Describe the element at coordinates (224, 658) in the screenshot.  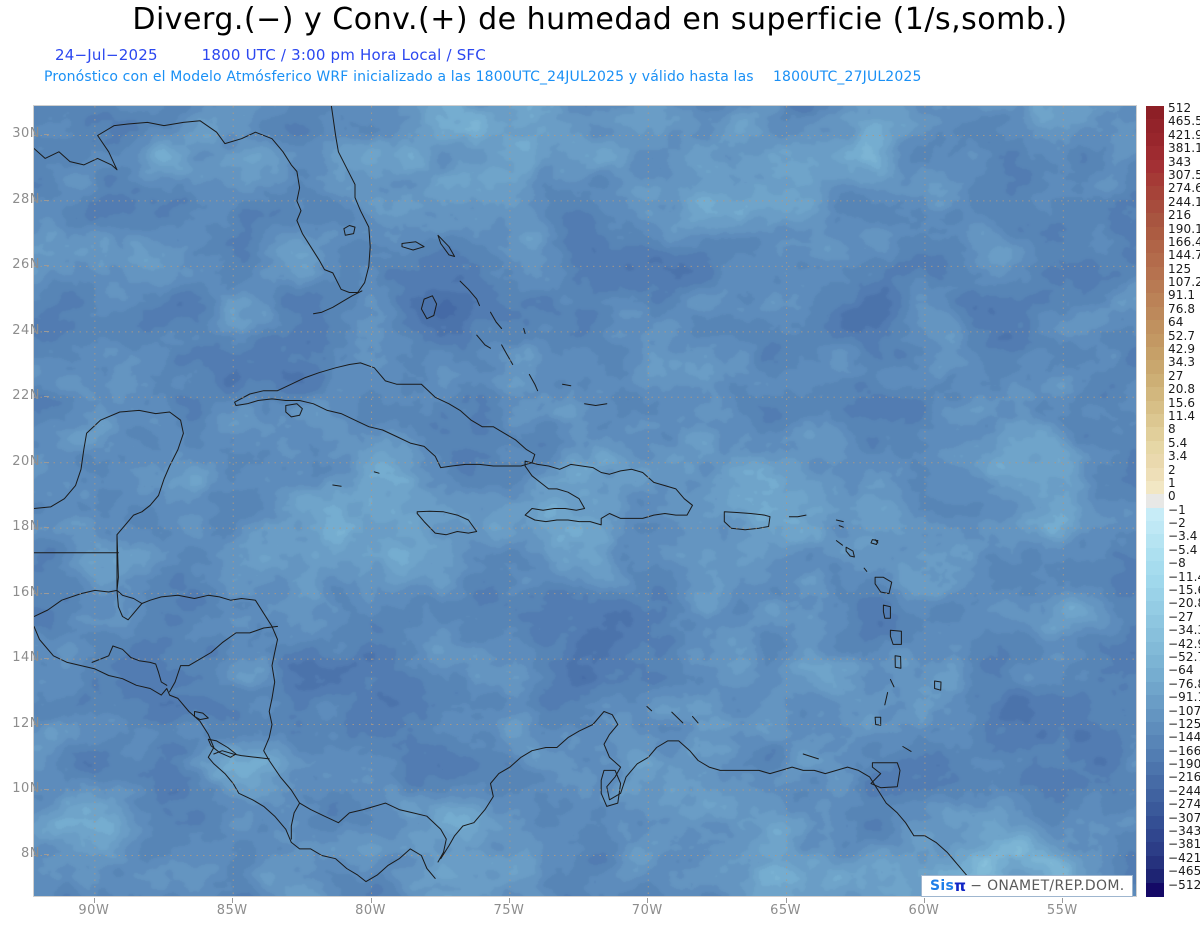
I see `coastline-border-honduras-nicaragua` at that location.